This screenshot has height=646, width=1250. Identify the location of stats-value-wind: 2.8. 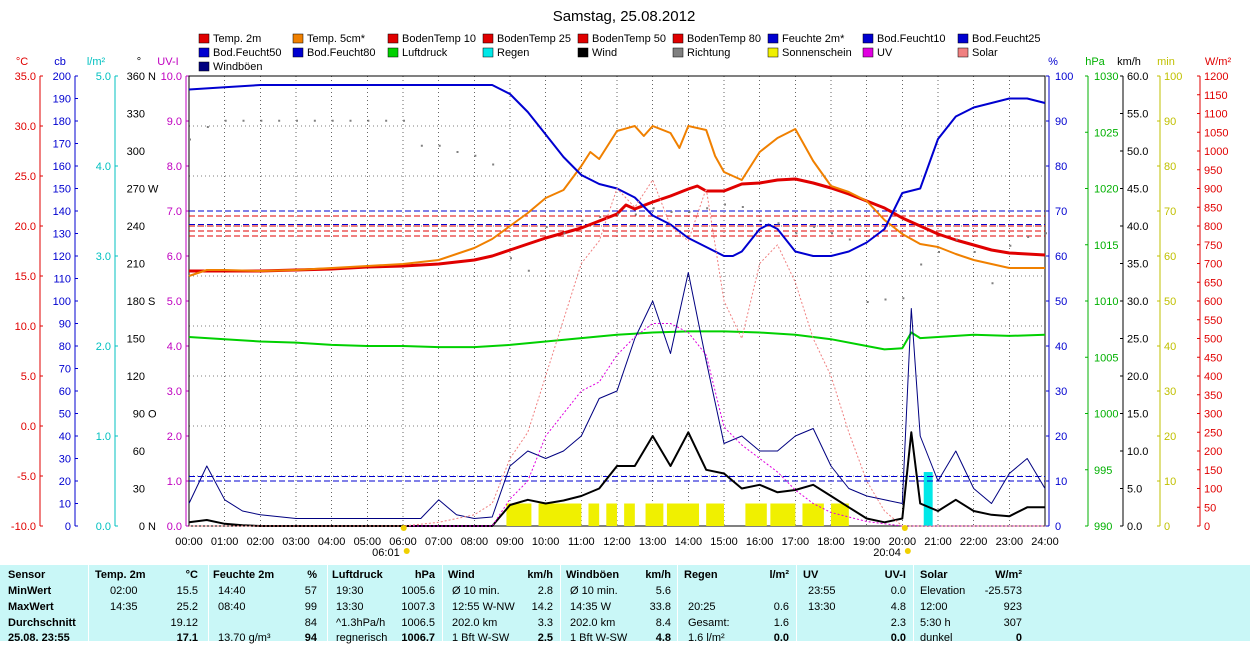
(545, 591).